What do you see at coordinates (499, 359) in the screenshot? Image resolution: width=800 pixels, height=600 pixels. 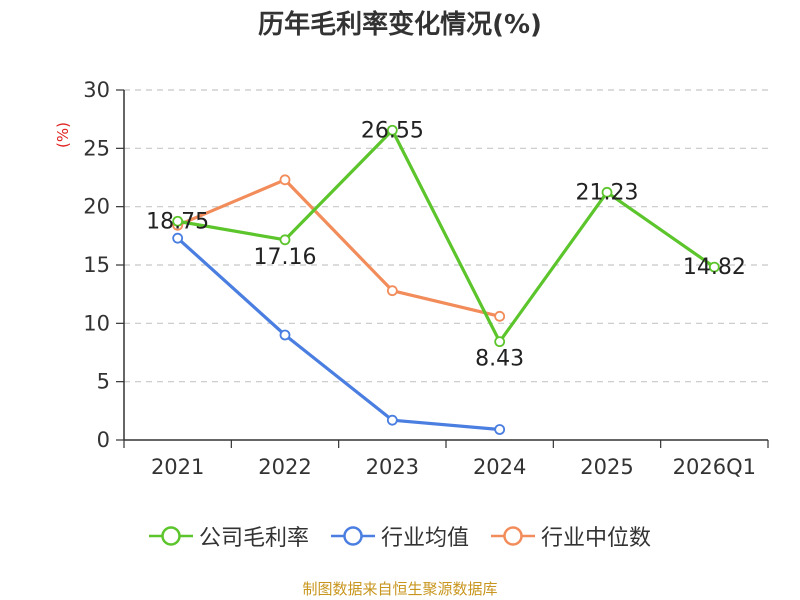 I see `data-label: 8.43` at bounding box center [499, 359].